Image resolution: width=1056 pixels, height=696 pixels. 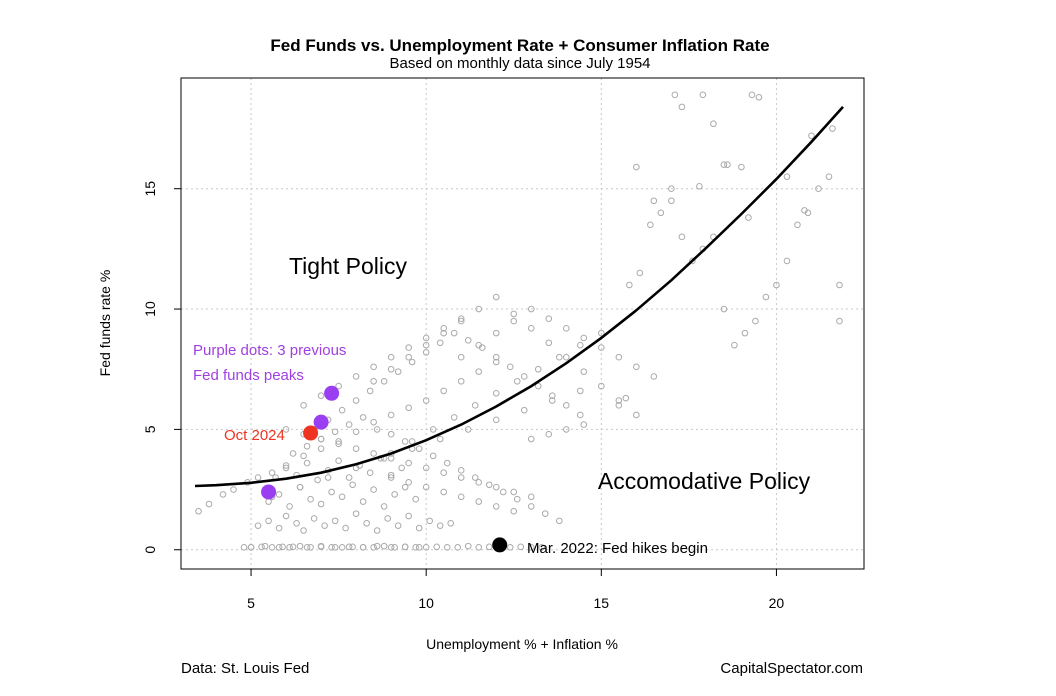 I want to click on y-tick-label-3: 15, so click(x=150, y=189).